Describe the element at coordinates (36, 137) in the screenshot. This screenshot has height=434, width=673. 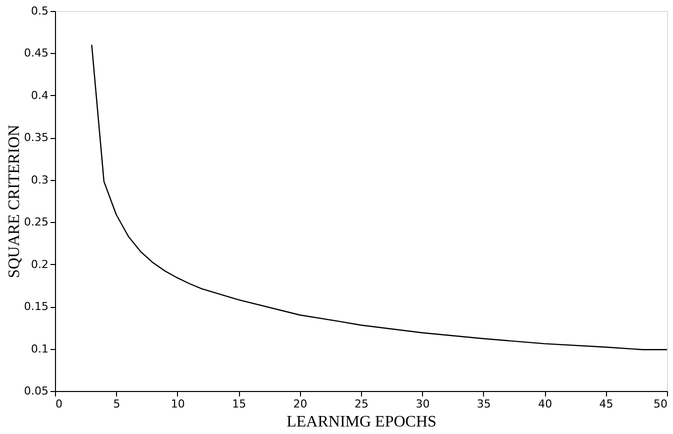
I see `y-tick-label: 0.35` at that location.